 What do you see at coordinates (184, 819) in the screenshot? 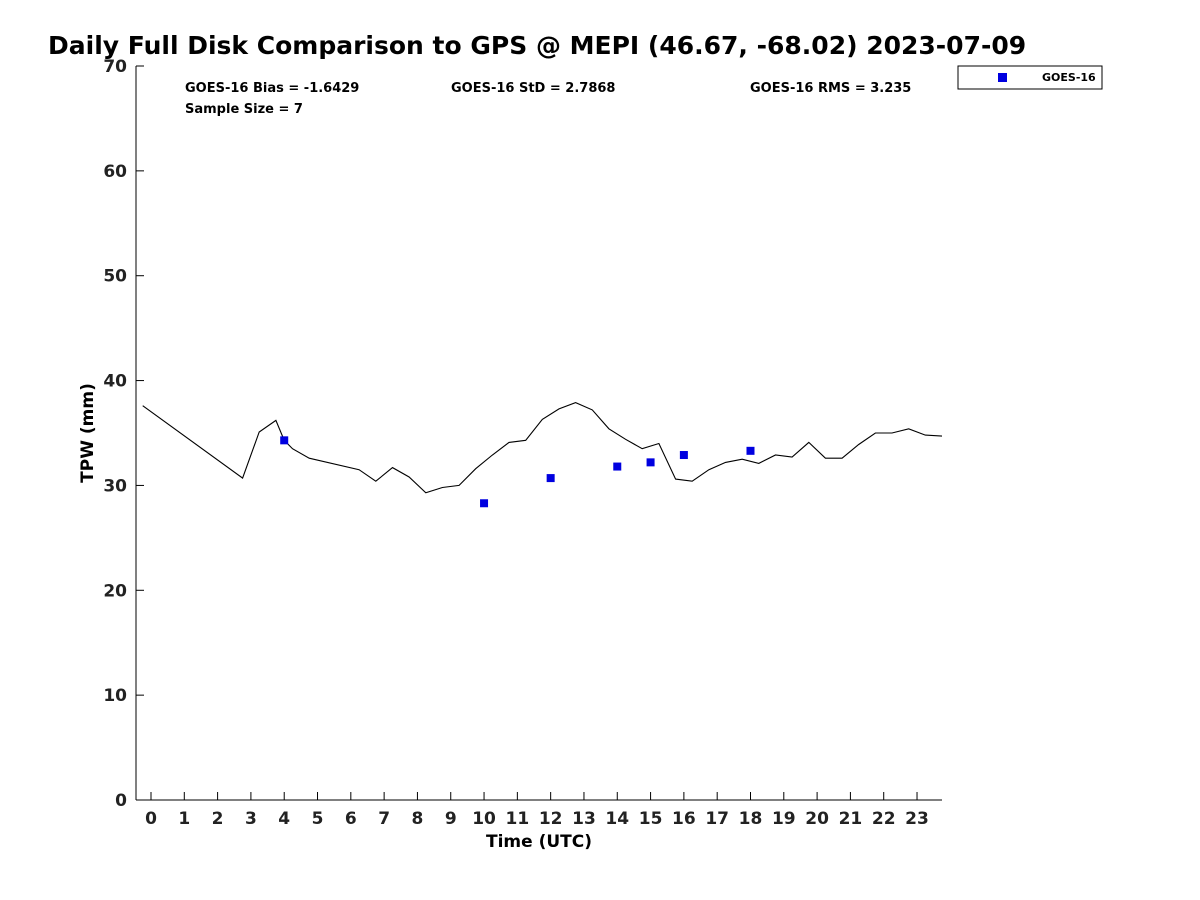
I see `x-tick-label: 1` at bounding box center [184, 819].